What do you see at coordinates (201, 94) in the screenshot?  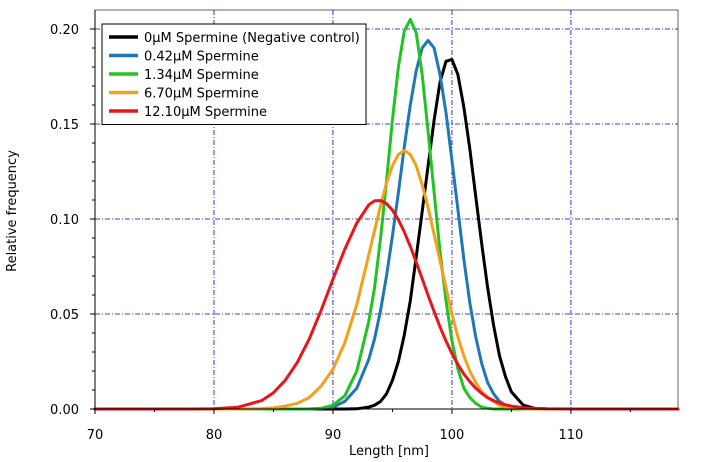 I see `legend-label: 6.70μM Spermine` at bounding box center [201, 94].